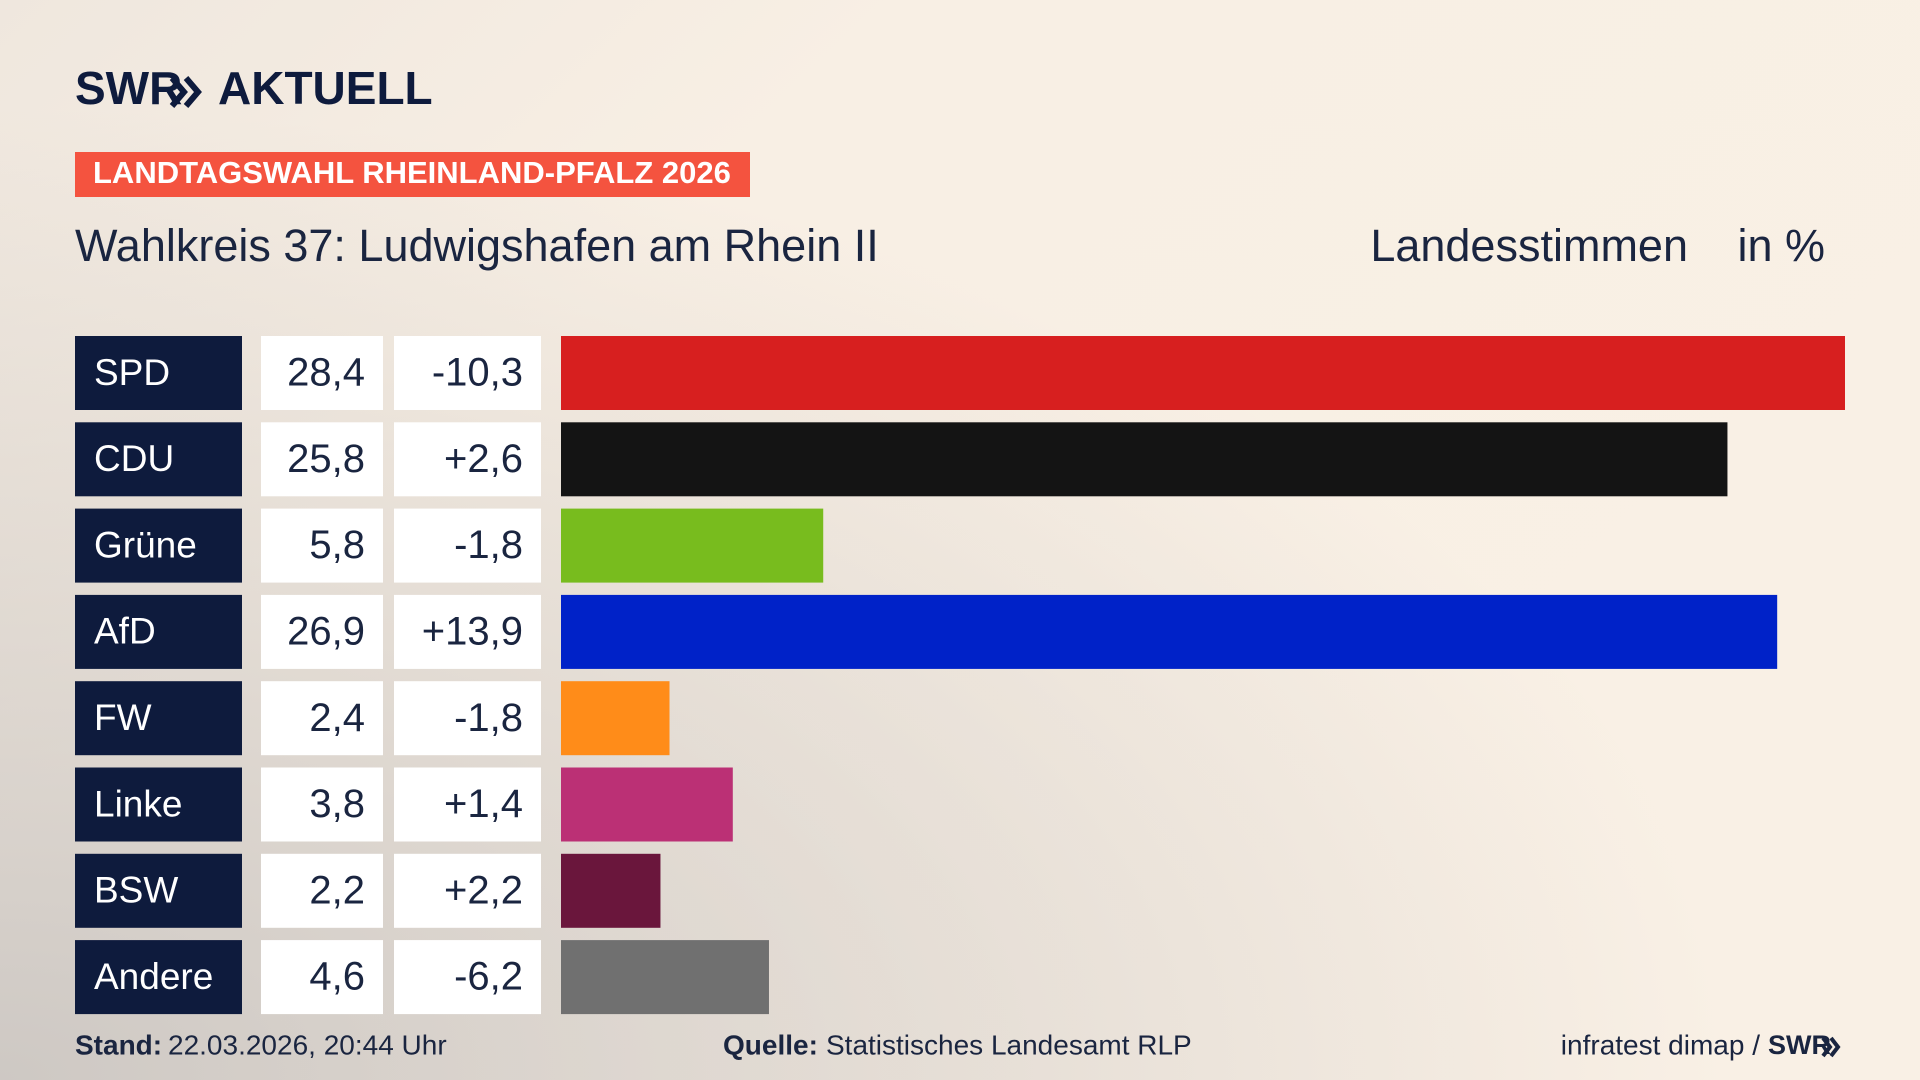 The width and height of the screenshot is (1920, 1080). What do you see at coordinates (128, 88) in the screenshot?
I see `logo-brand: SWR` at bounding box center [128, 88].